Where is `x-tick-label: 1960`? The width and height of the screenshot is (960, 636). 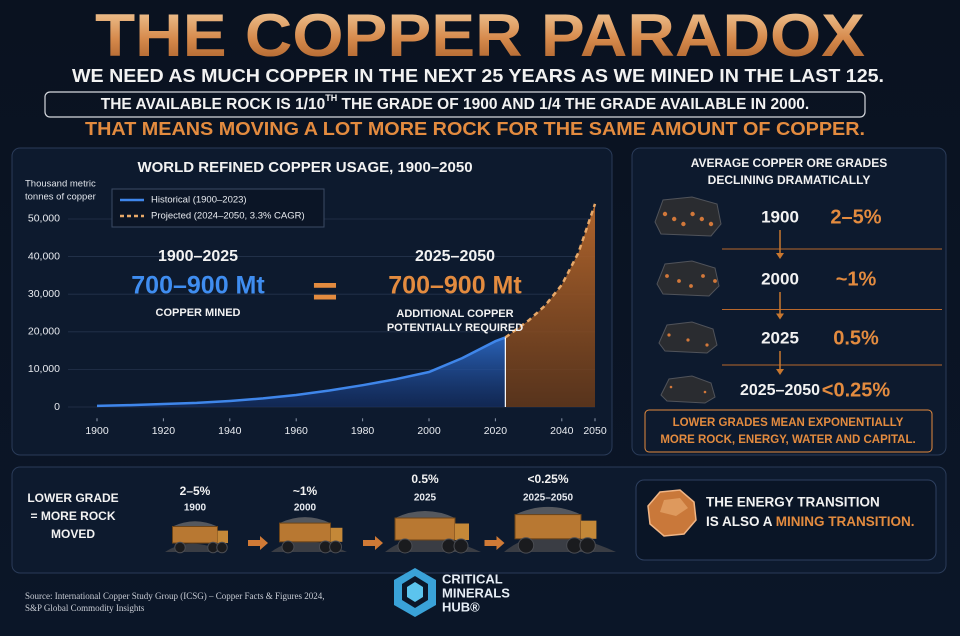
x-tick-label: 1960 is located at coordinates (297, 431).